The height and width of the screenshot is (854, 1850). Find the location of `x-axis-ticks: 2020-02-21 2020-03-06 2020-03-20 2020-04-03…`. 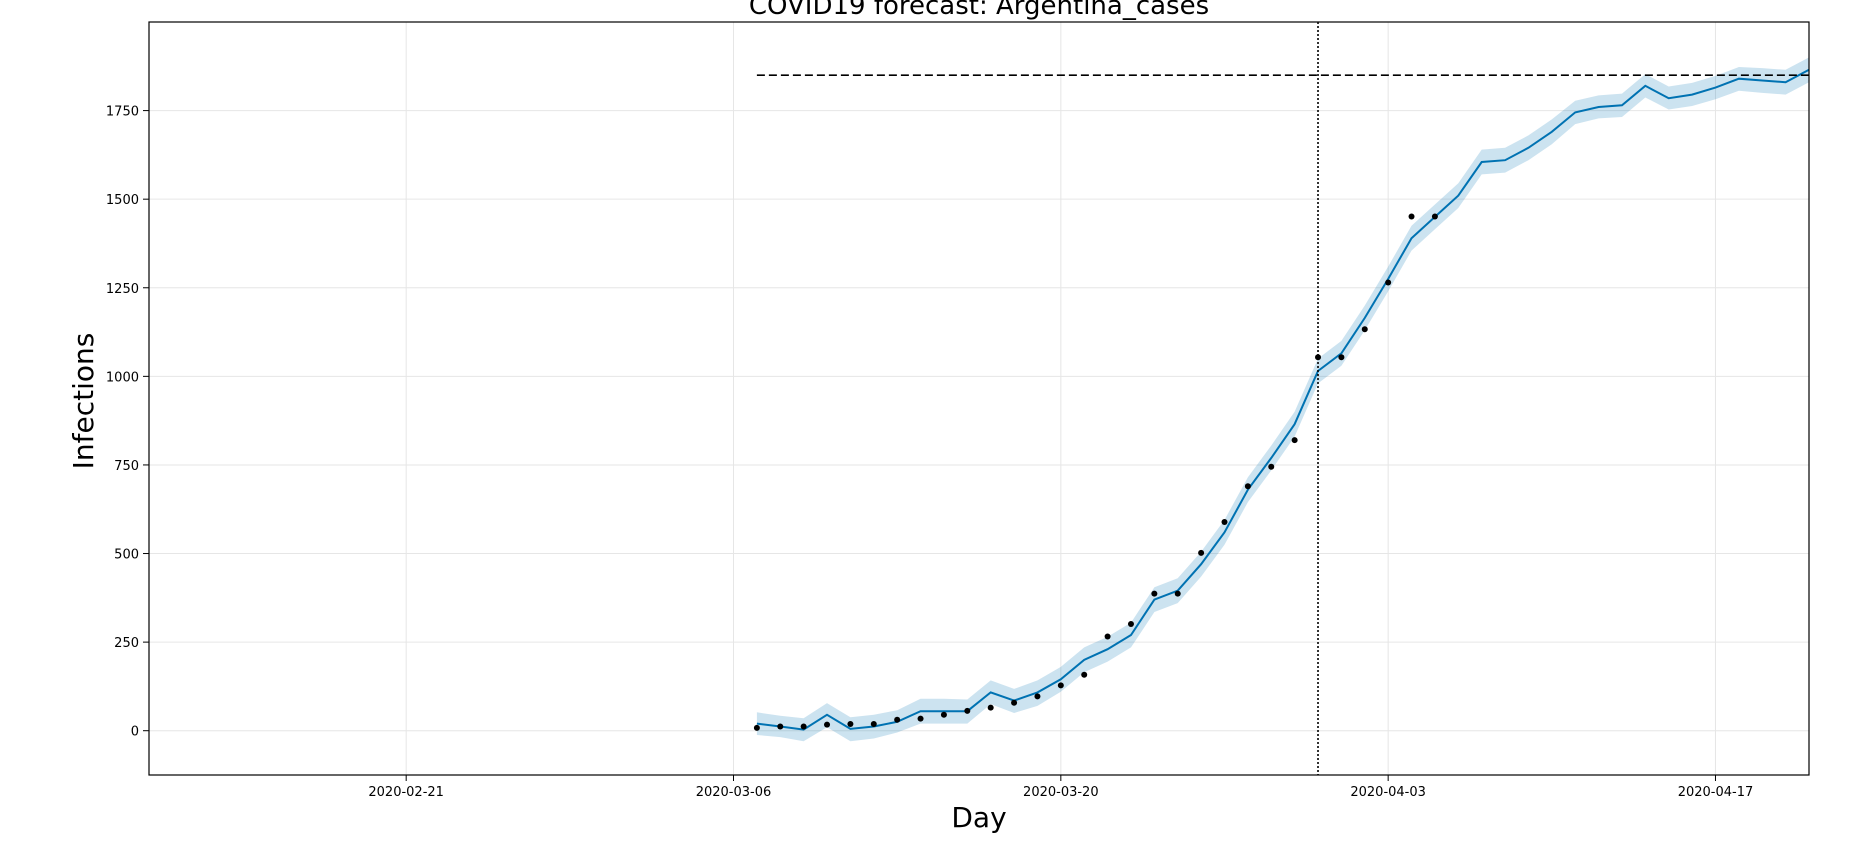

x-axis-ticks: 2020-02-21 2020-03-06 2020-03-20 2020-04-03… is located at coordinates (1060, 787).